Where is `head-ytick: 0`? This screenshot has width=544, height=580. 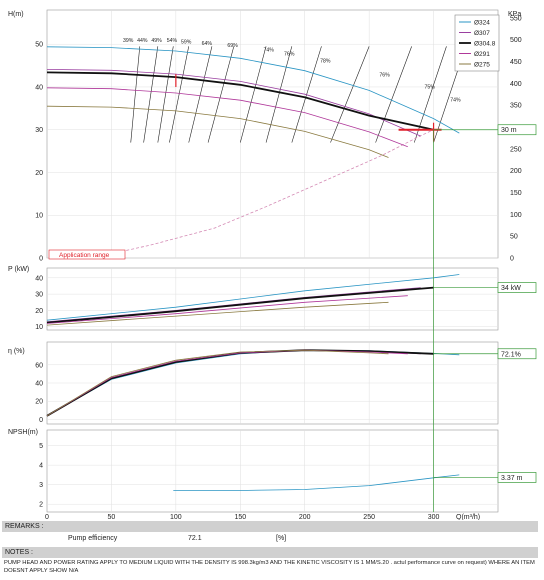
head-ytick: 0 is located at coordinates (41, 259).